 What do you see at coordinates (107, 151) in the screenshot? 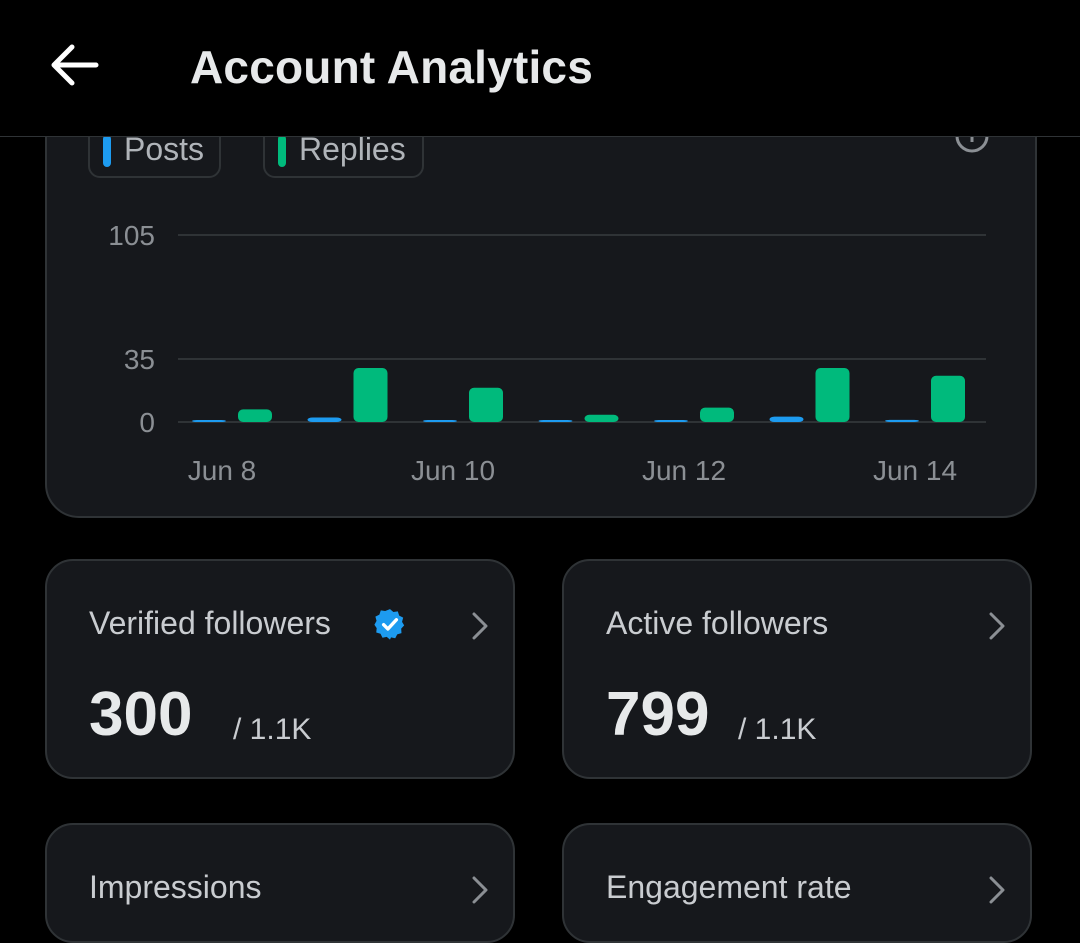
I see `legend-posts-swatch` at bounding box center [107, 151].